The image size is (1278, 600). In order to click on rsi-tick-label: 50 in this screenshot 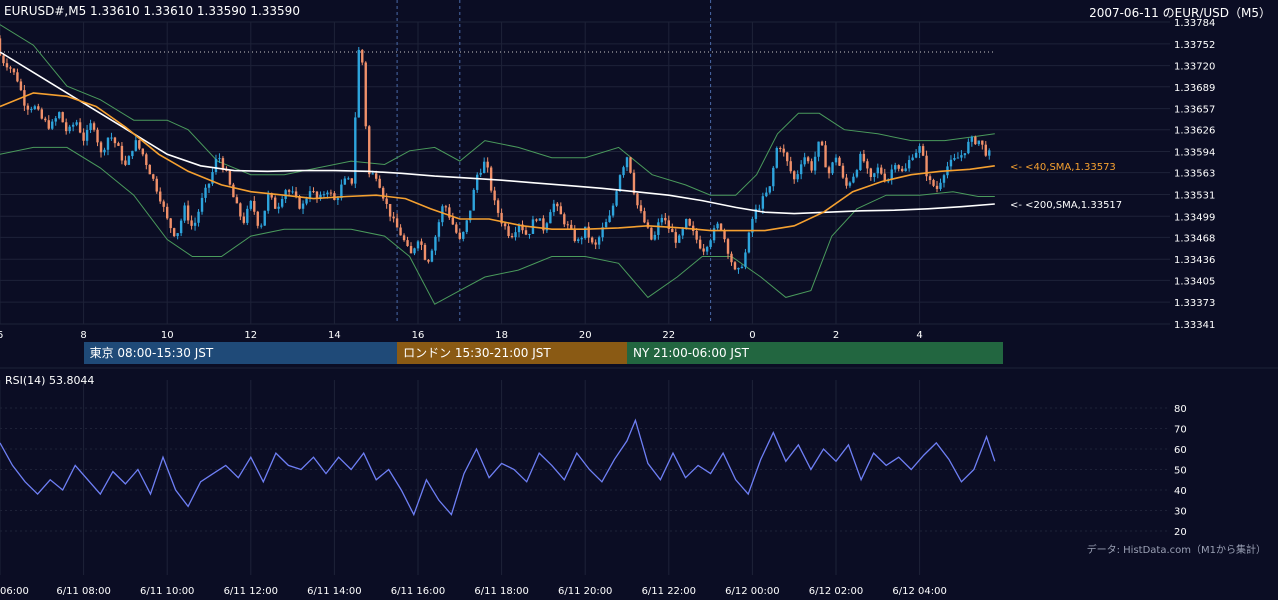, I will do `click(1180, 471)`.